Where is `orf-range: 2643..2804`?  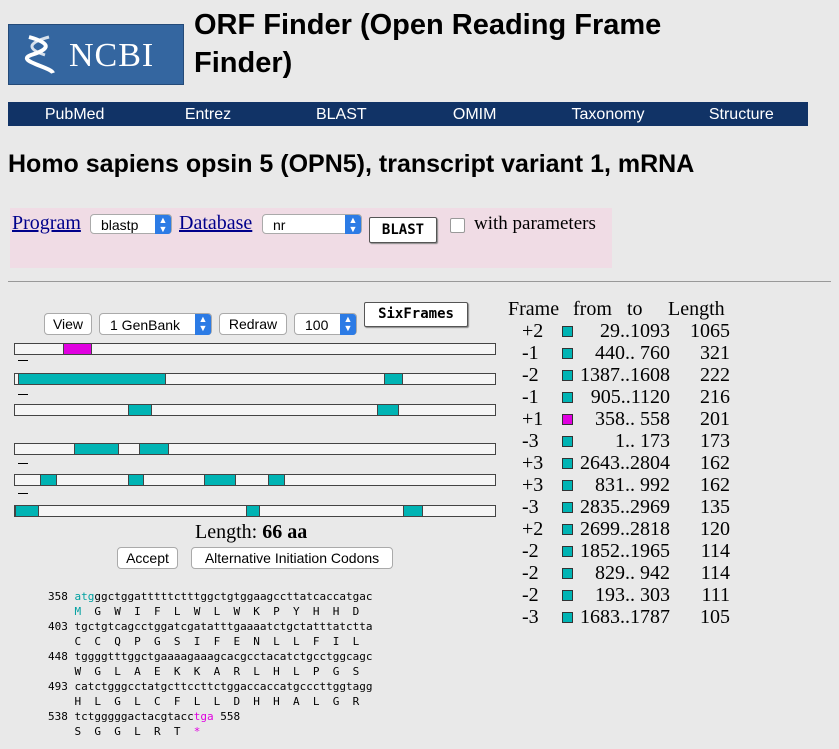 orf-range: 2643..2804 is located at coordinates (625, 463).